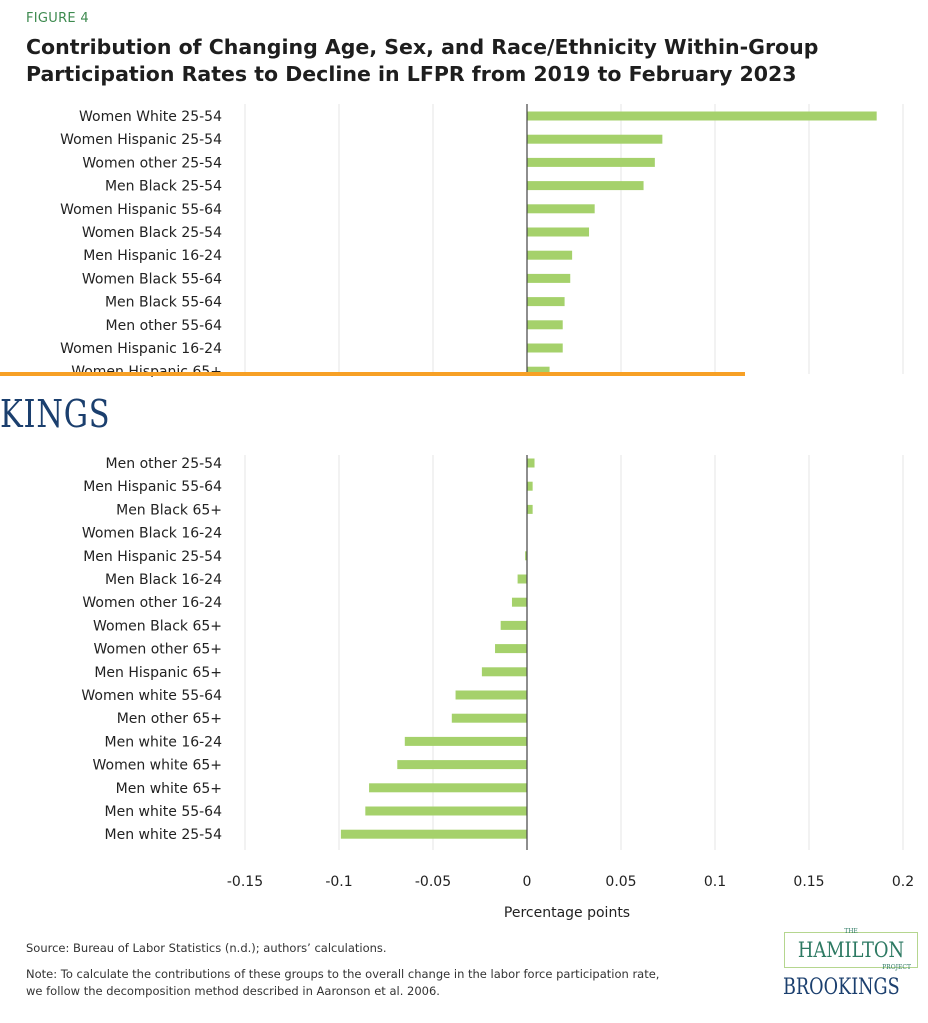 This screenshot has height=1023, width=928. What do you see at coordinates (152, 256) in the screenshot?
I see `category-label: Men Hispanic 16-24` at bounding box center [152, 256].